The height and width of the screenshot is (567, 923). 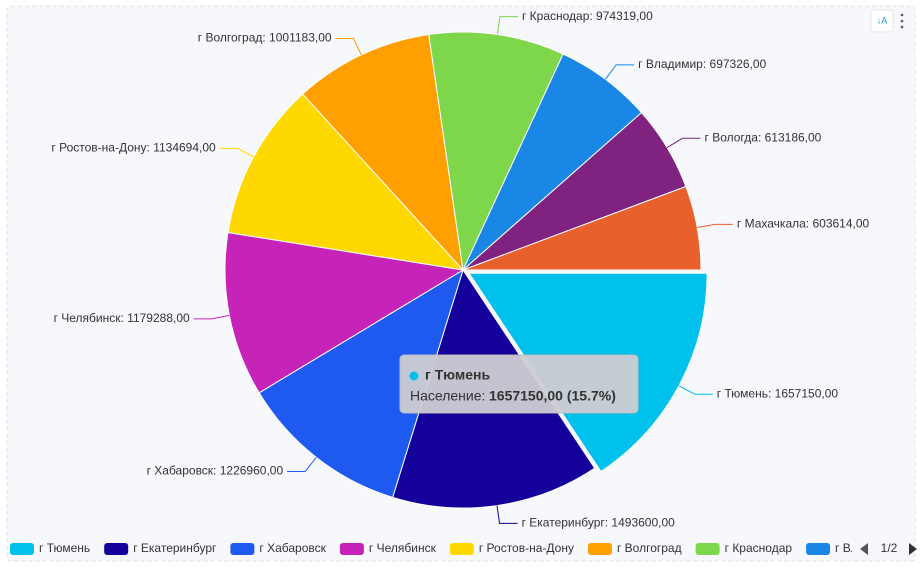 I want to click on data-label: г Краснодар: 974319,00, so click(x=587, y=16).